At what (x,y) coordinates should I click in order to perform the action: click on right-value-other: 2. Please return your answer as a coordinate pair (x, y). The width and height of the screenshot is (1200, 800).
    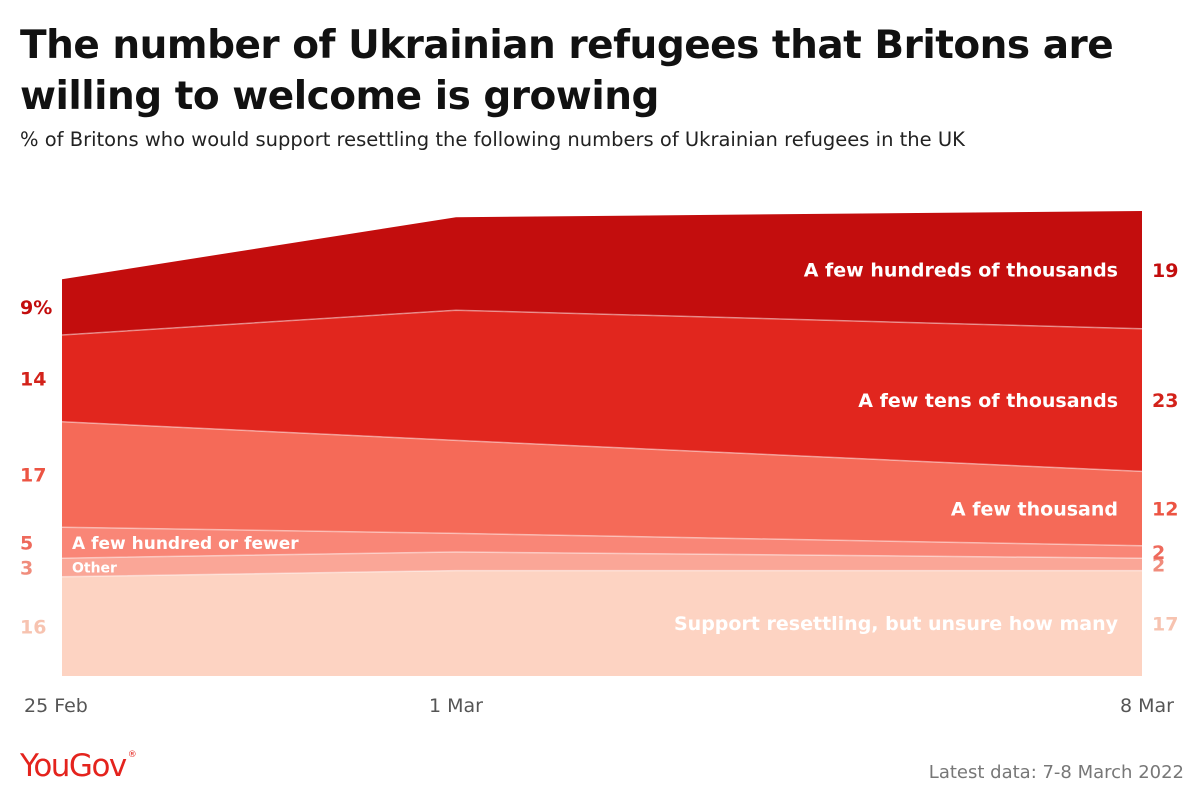
    Looking at the image, I should click on (1158, 565).